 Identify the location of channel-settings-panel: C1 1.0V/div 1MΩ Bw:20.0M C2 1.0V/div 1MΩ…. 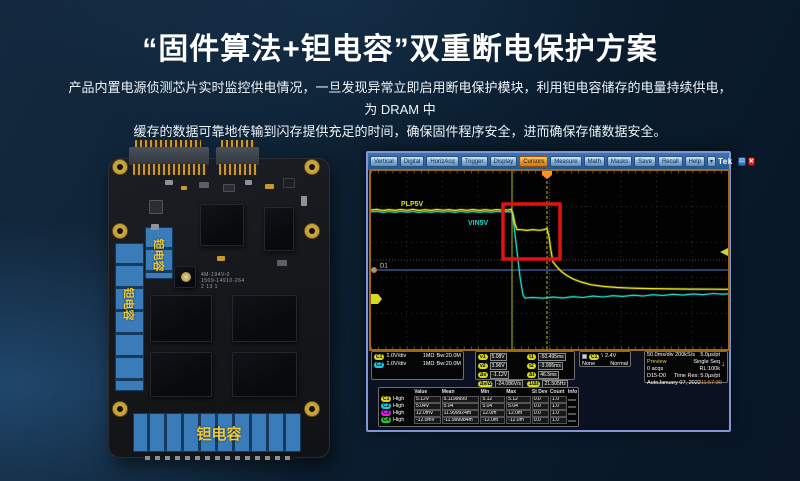
(417, 365).